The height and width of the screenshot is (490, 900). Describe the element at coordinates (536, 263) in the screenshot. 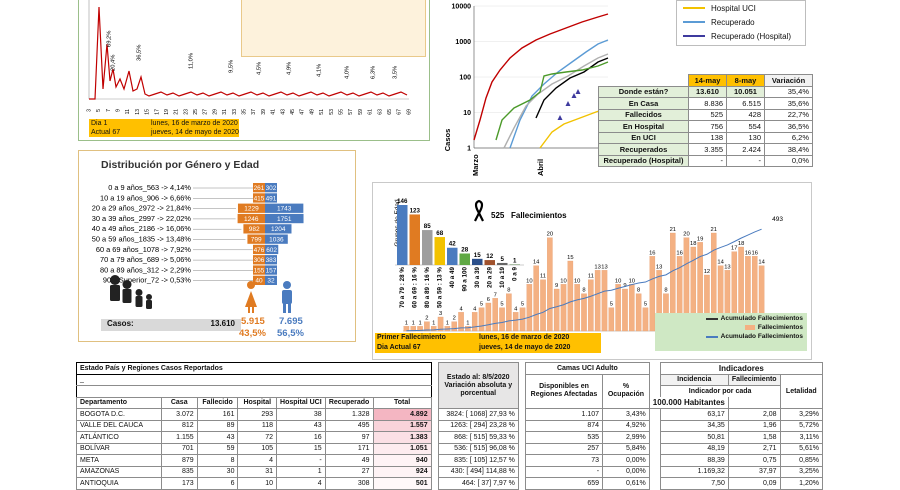

I see `daily-death-label: 14` at that location.